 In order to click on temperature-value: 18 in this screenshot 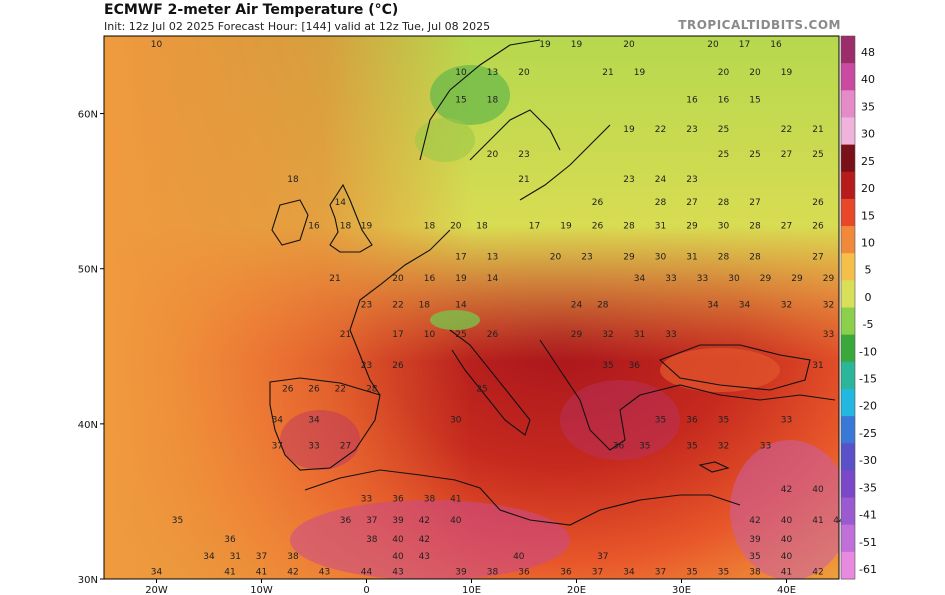, I will do `click(346, 226)`.